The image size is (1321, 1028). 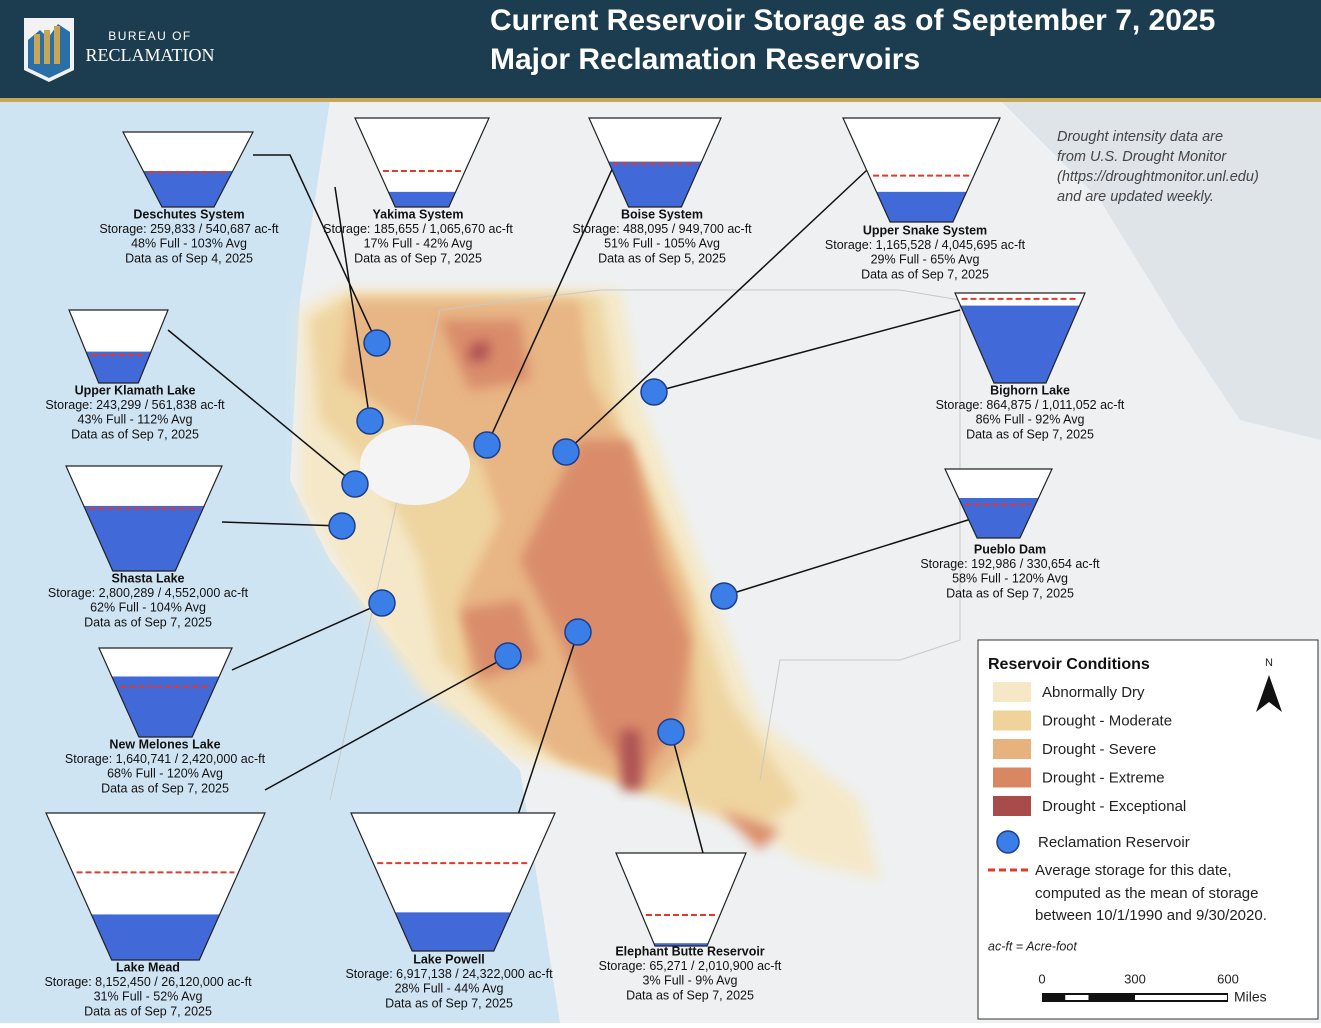 What do you see at coordinates (1133, 870) in the screenshot?
I see `legend-label: Average storage for this date,` at bounding box center [1133, 870].